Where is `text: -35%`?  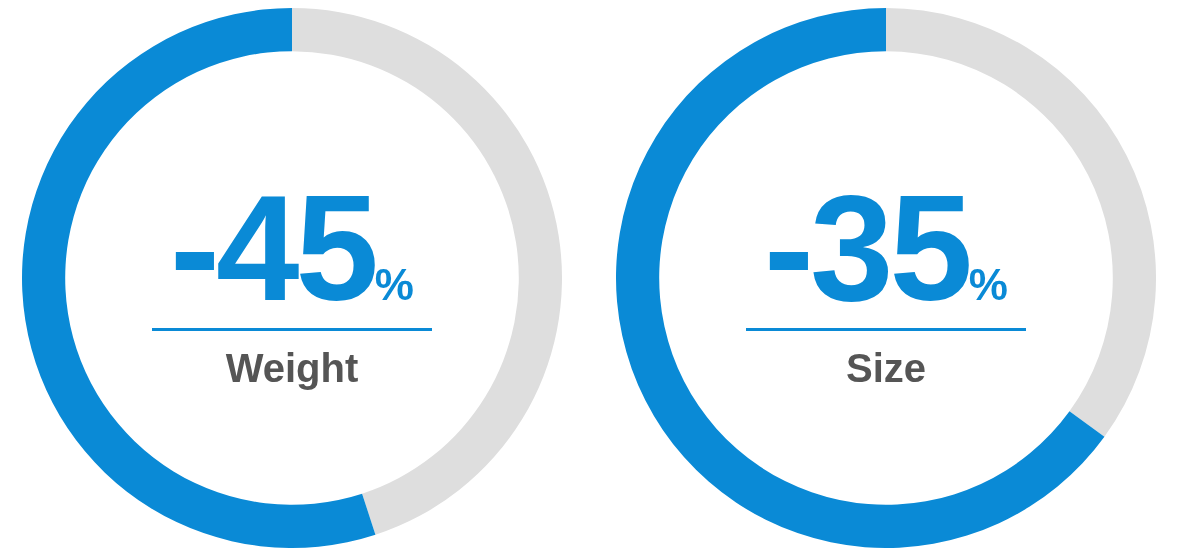
text: -35% is located at coordinates (886, 248).